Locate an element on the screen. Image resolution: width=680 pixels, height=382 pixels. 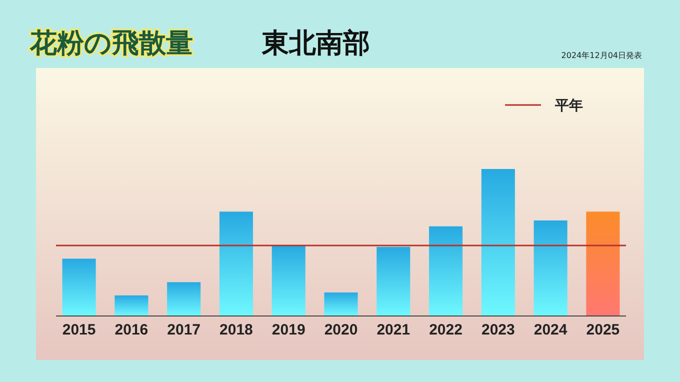
x-tick-label: 2021 is located at coordinates (393, 330).